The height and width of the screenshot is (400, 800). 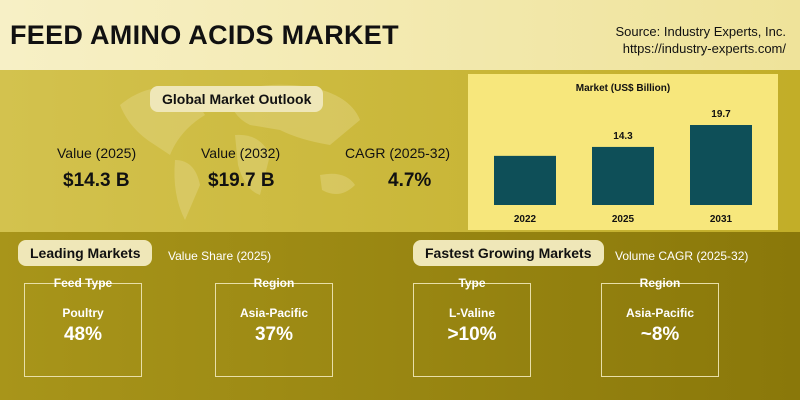 What do you see at coordinates (83, 283) in the screenshot?
I see `card-heading: Feed Type` at bounding box center [83, 283].